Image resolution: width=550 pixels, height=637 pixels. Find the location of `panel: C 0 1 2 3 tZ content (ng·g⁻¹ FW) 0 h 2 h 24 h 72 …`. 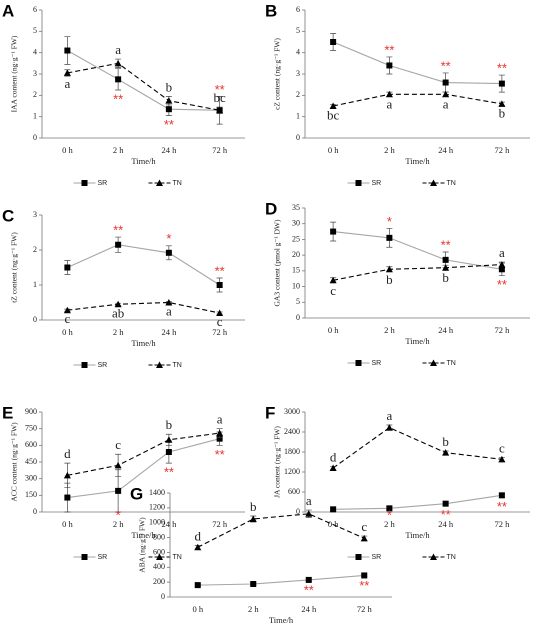

panel: C 0 1 2 3 tZ content (ng·g⁻¹ FW) 0 h 2 h 24 h 72 … is located at coordinates (123, 287).